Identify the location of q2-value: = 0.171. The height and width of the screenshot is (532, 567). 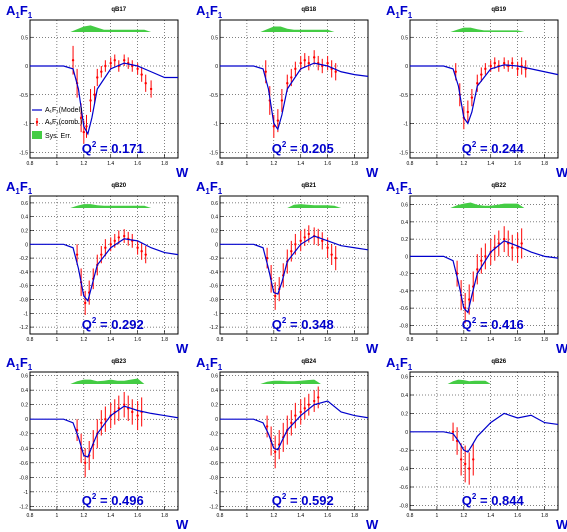
(119, 148).